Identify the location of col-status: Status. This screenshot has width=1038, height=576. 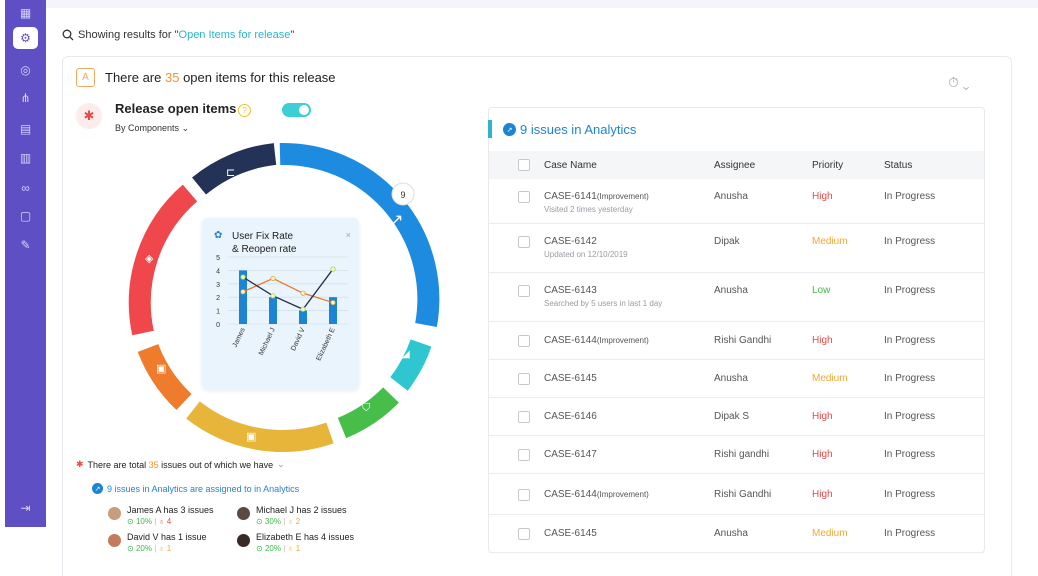
(898, 165).